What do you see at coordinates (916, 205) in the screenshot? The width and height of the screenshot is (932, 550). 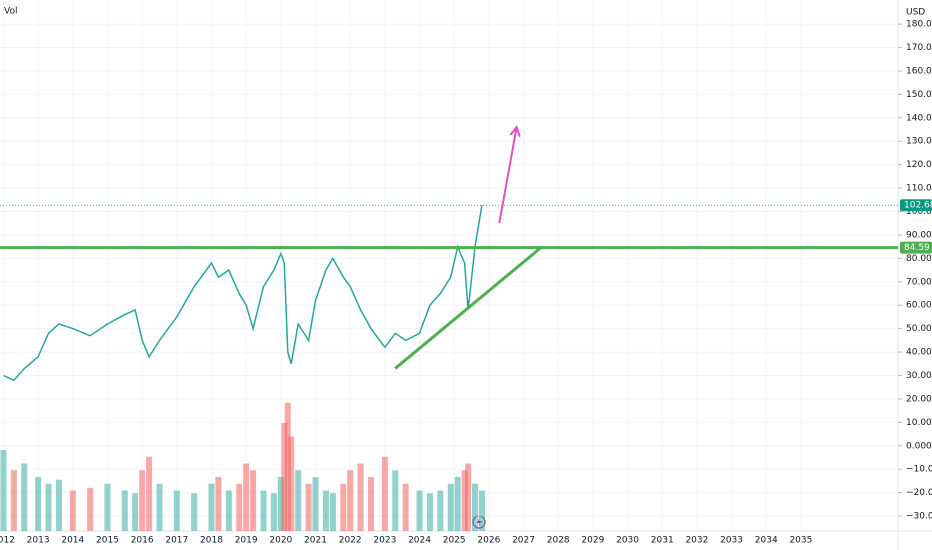 I see `last-price-badge` at bounding box center [916, 205].